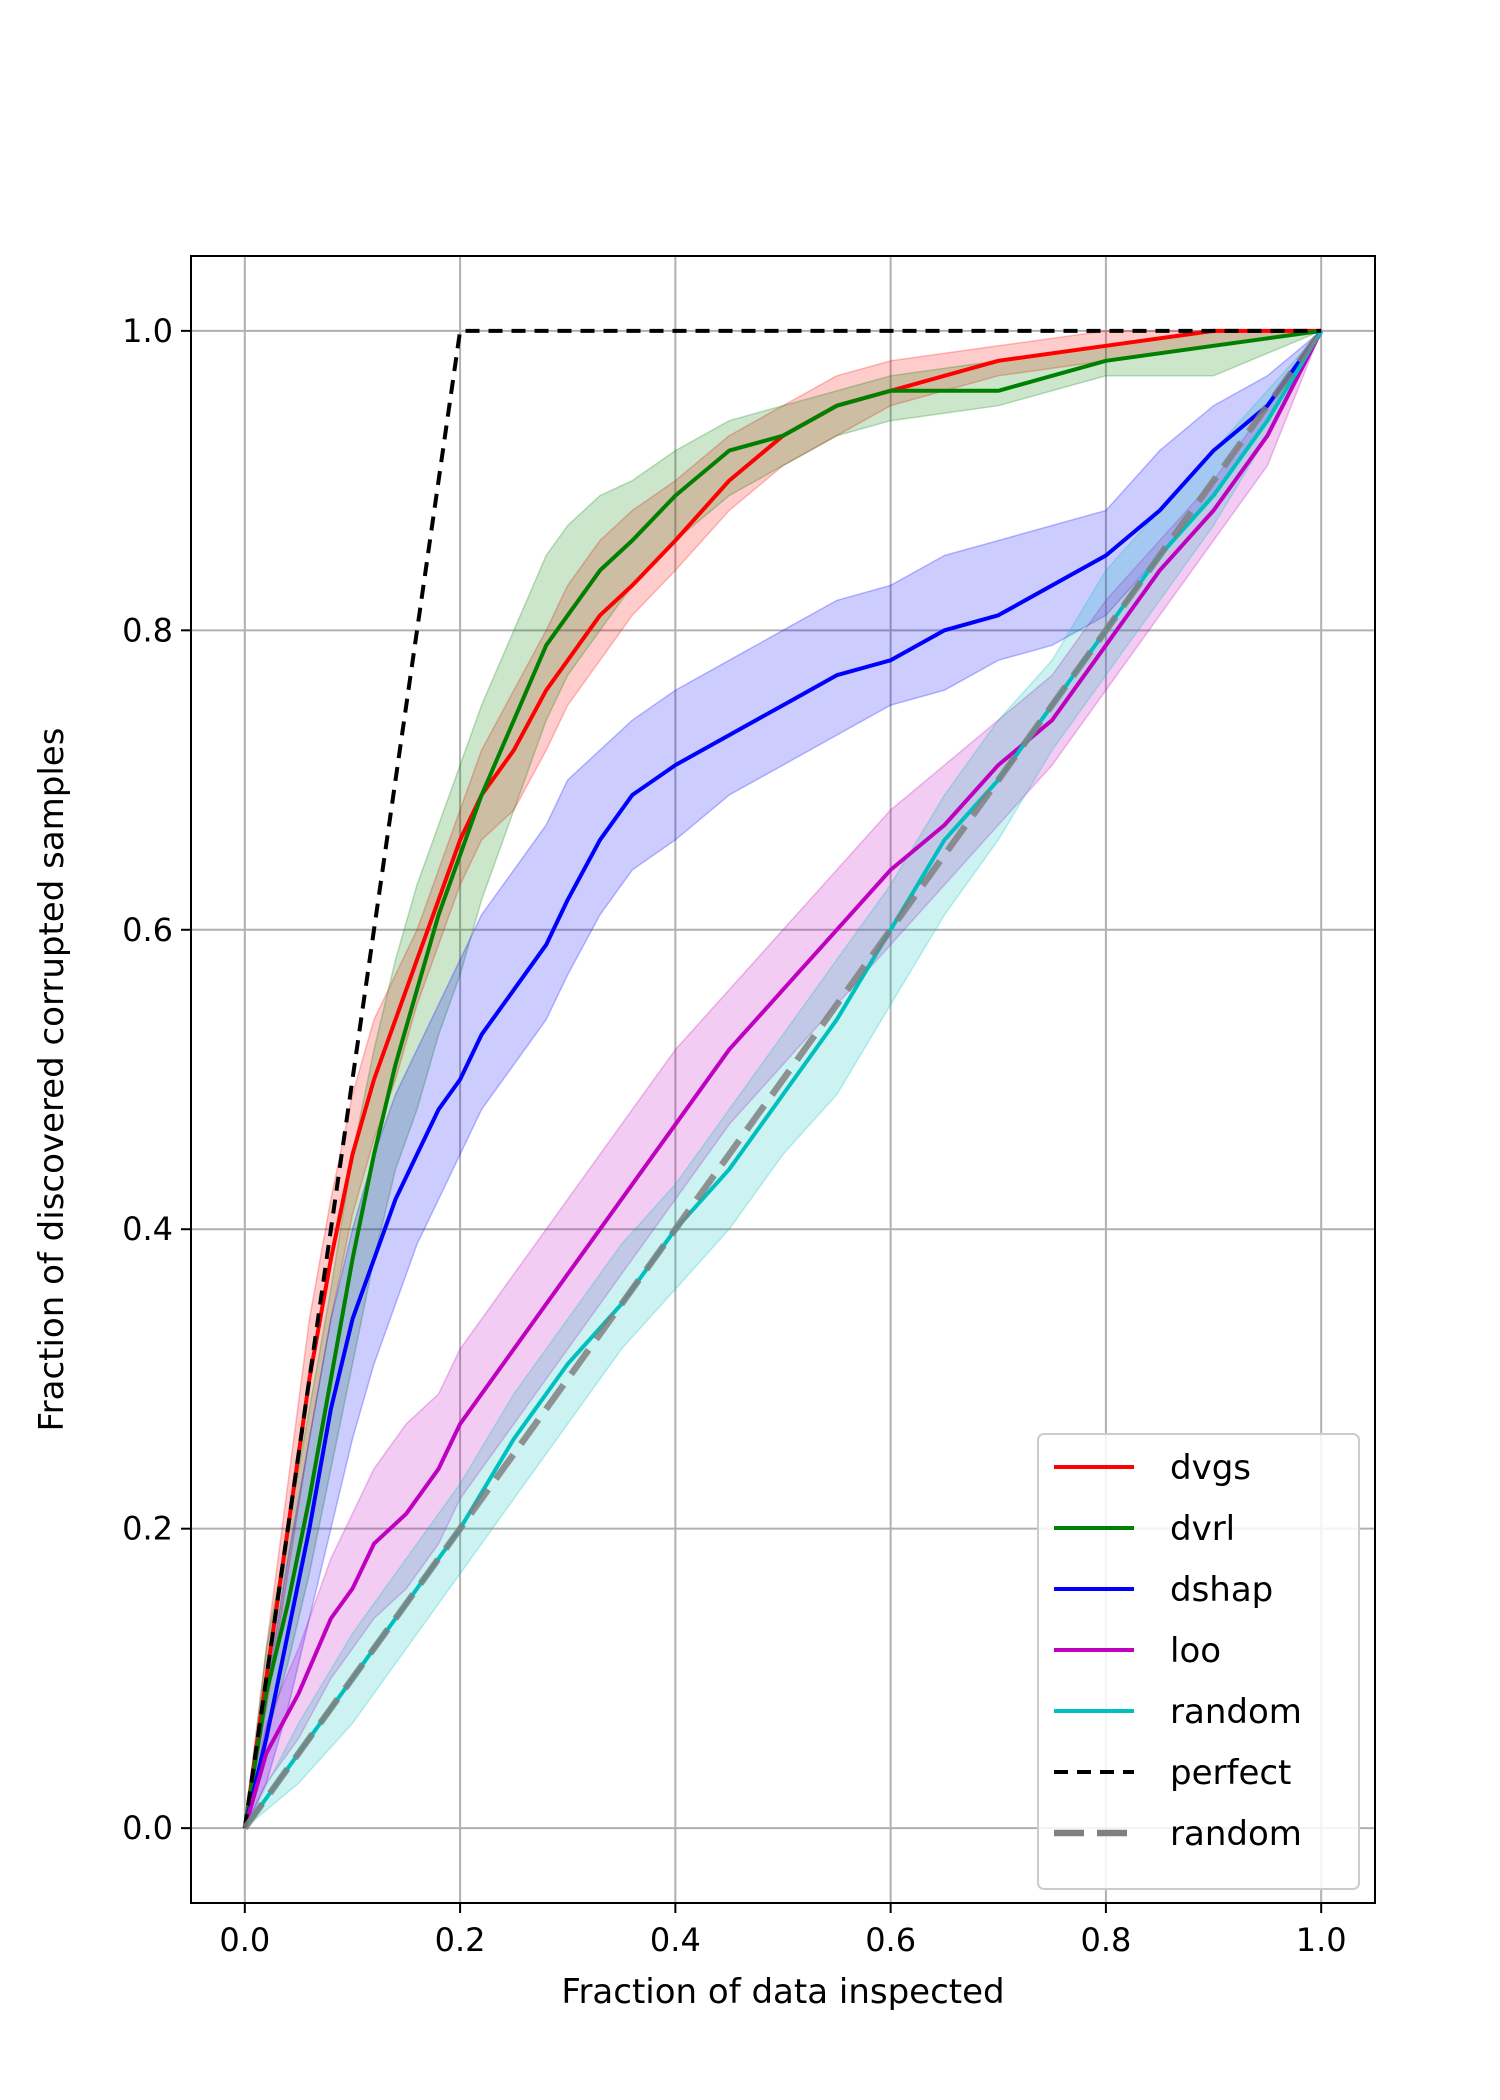  What do you see at coordinates (1210, 1468) in the screenshot?
I see `legend-label-dvgs: dvgs` at bounding box center [1210, 1468].